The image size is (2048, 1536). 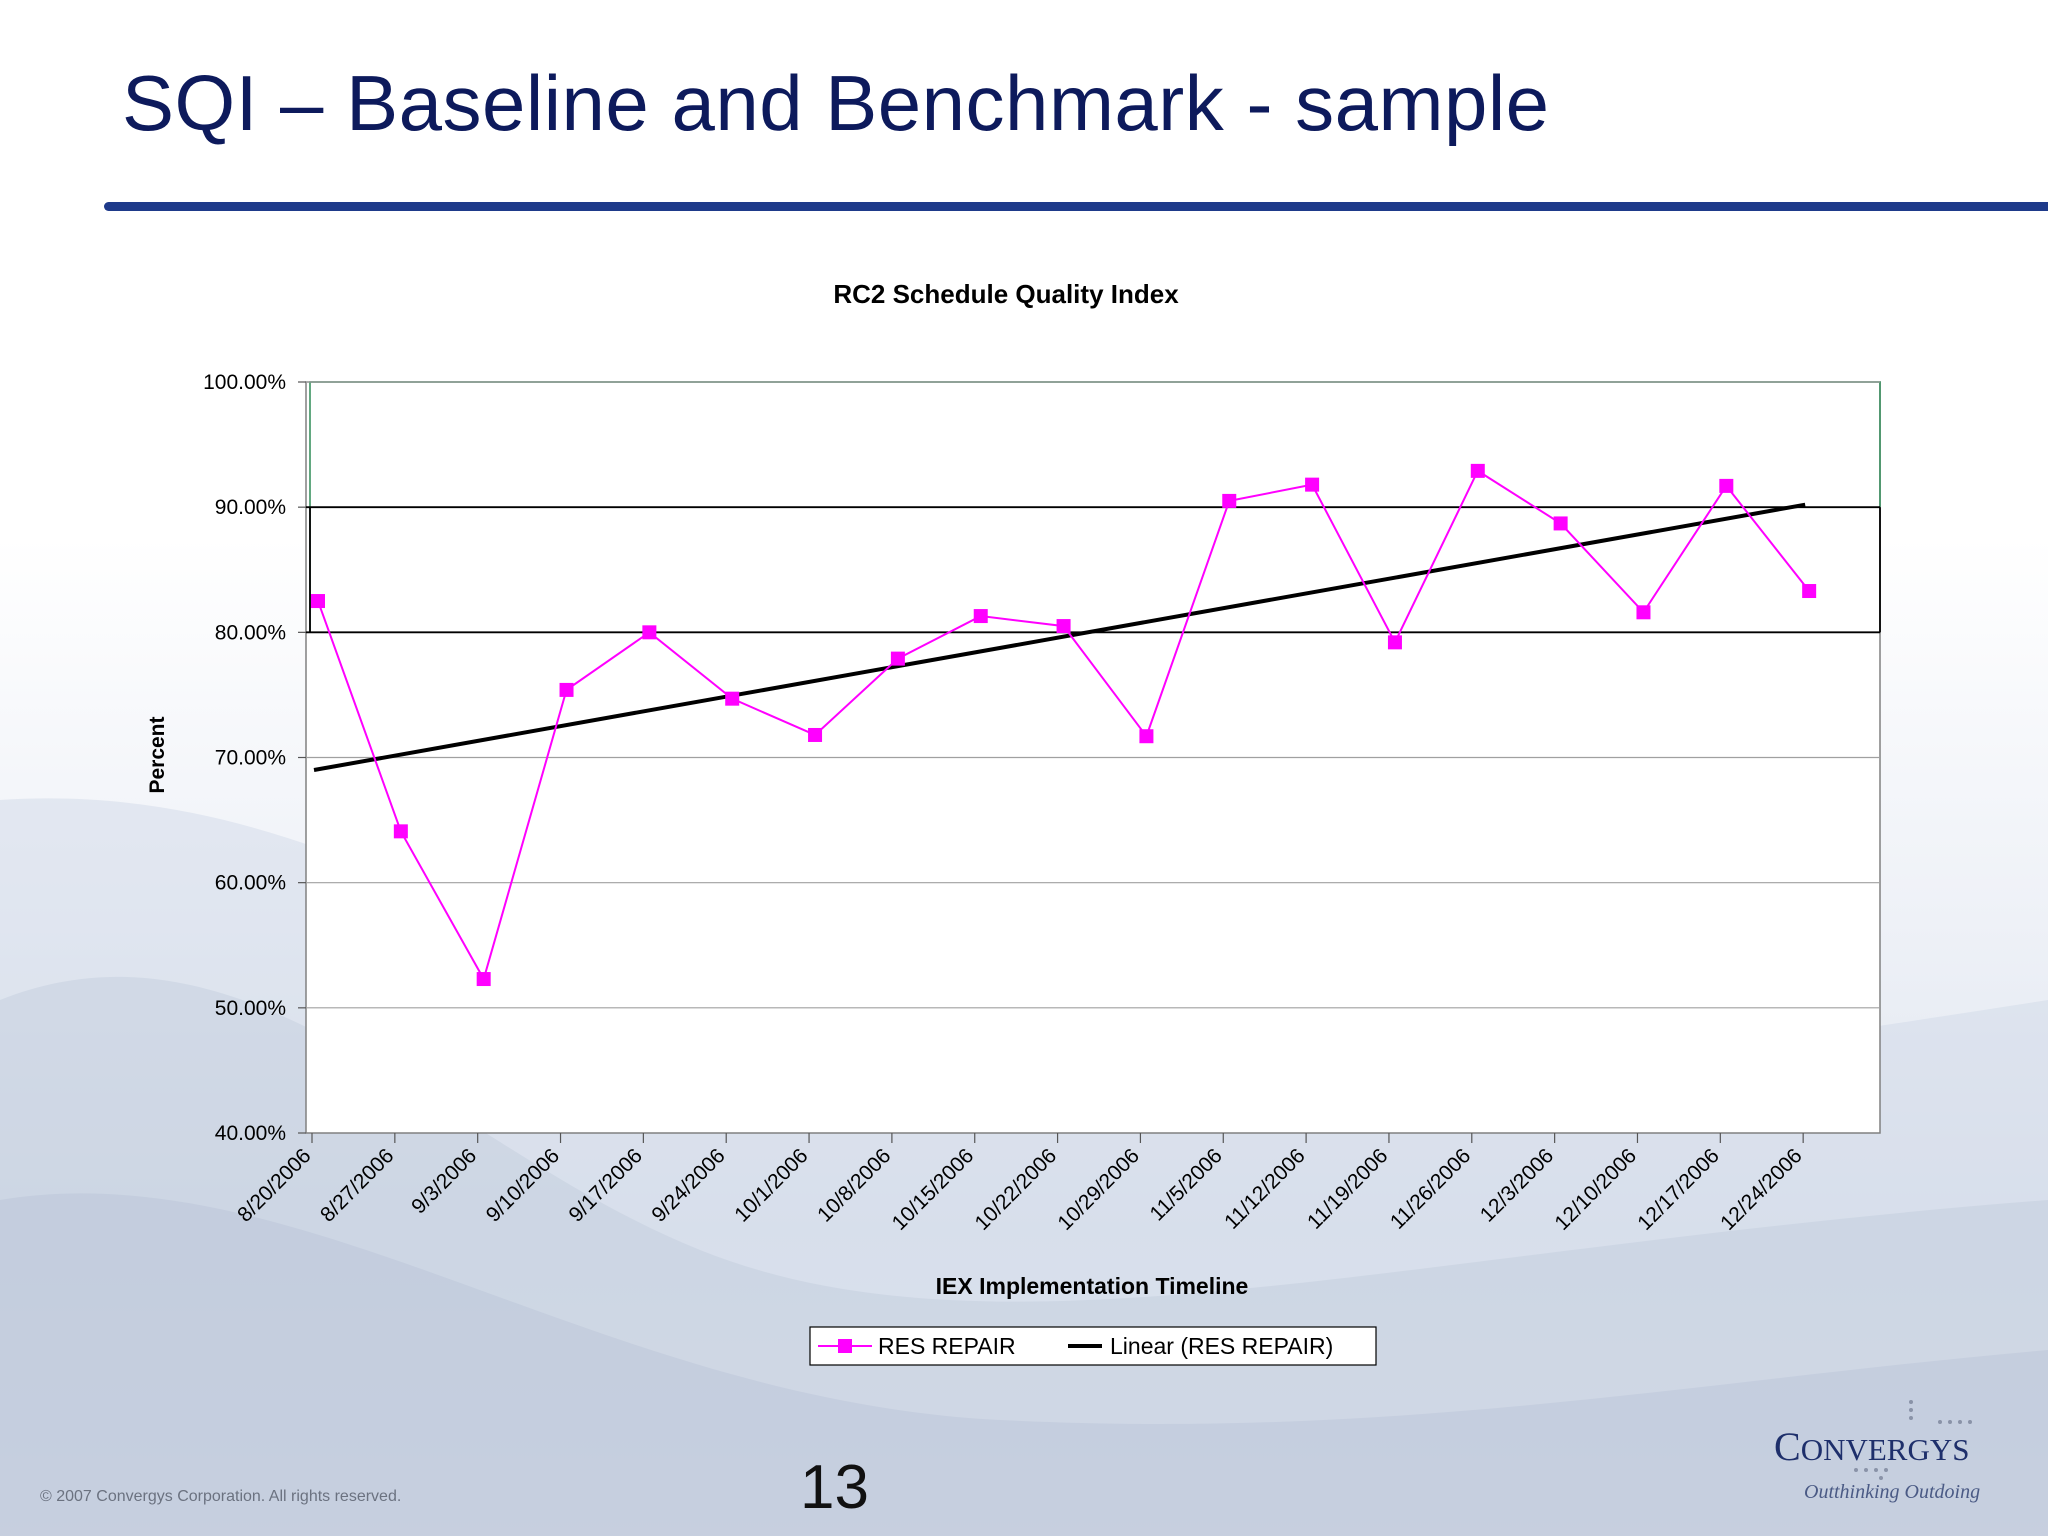 I want to click on x-tick-label: 9/17/2006, so click(x=606, y=1185).